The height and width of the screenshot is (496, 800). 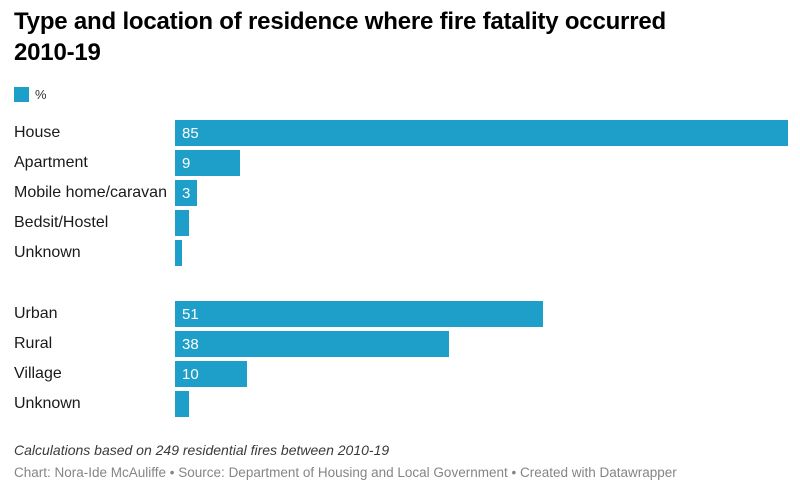 I want to click on bar-row-unknown-location: Unknown, so click(x=401, y=404).